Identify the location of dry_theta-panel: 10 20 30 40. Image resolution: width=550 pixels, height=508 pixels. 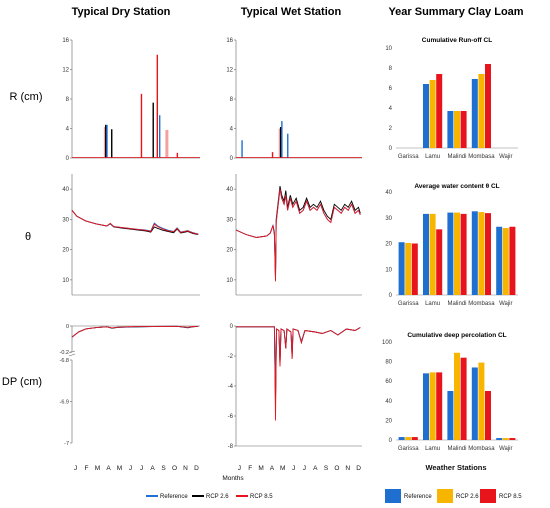
(131, 235).